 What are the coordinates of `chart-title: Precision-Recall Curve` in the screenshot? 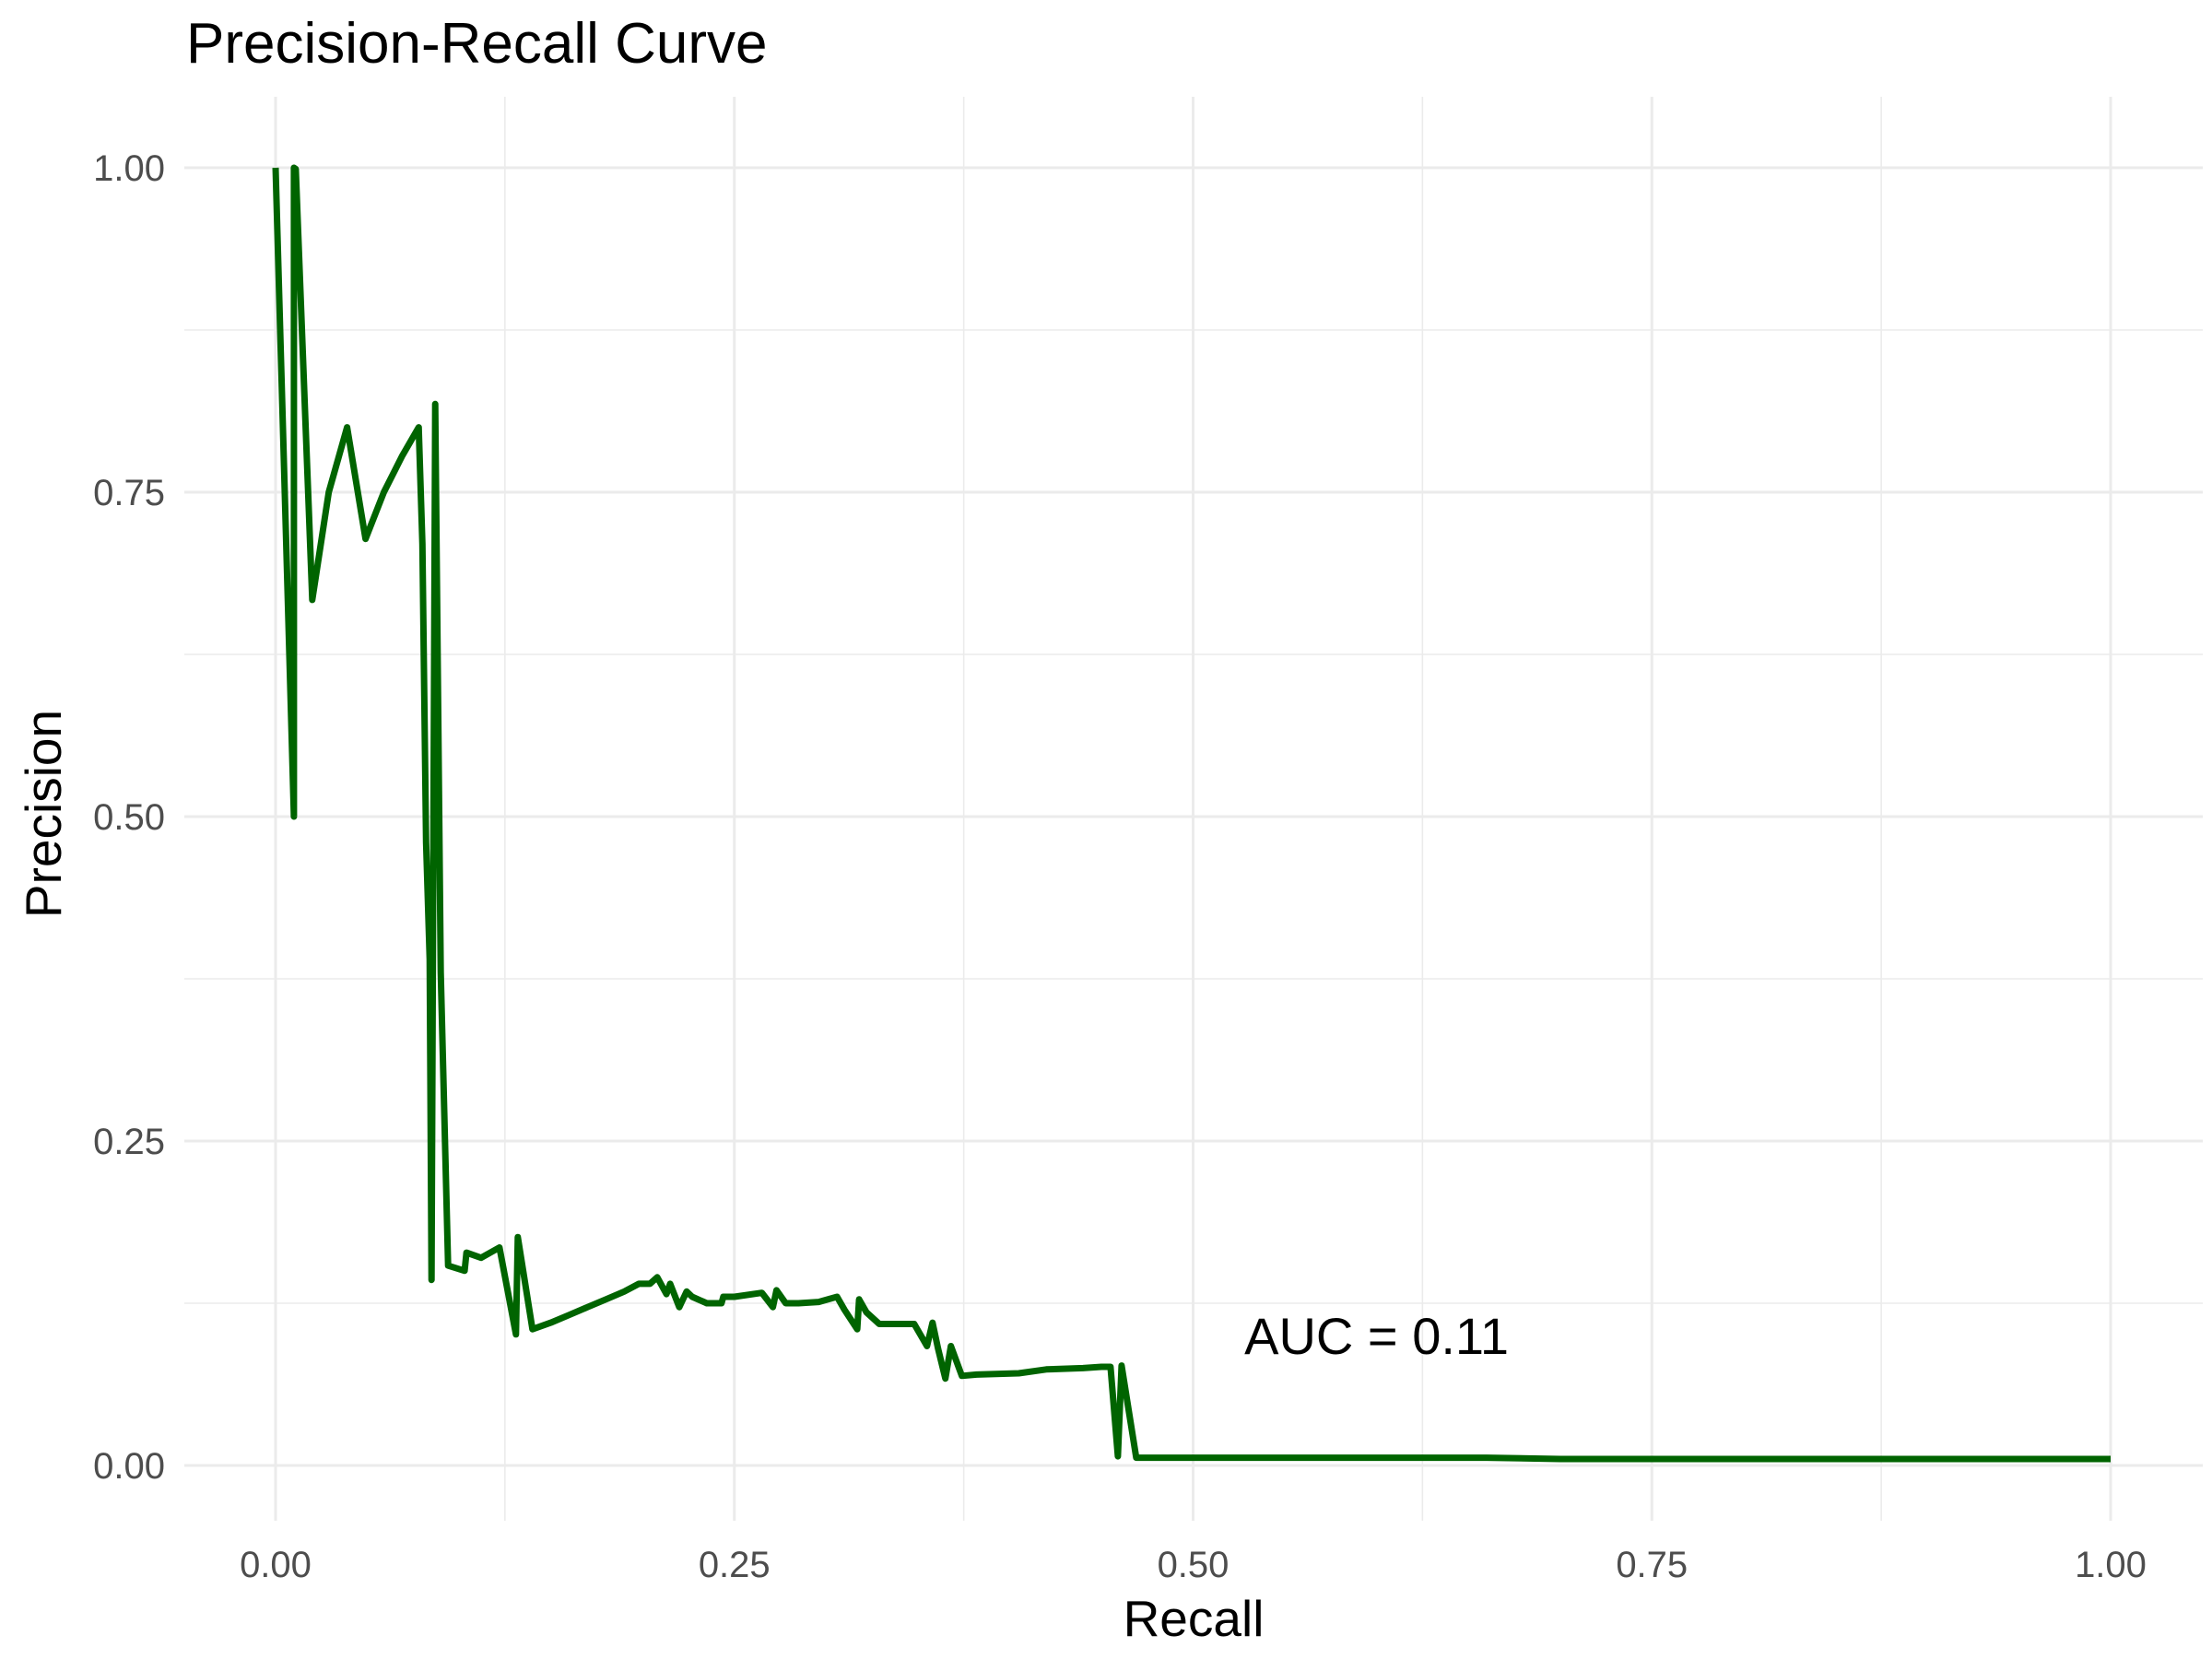 It's located at (477, 44).